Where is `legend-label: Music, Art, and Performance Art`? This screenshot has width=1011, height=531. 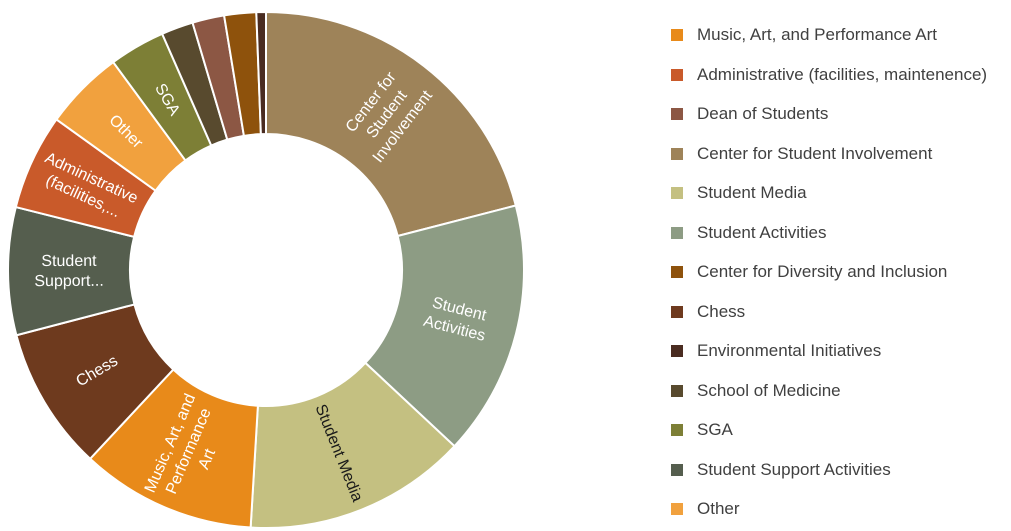 legend-label: Music, Art, and Performance Art is located at coordinates (817, 34).